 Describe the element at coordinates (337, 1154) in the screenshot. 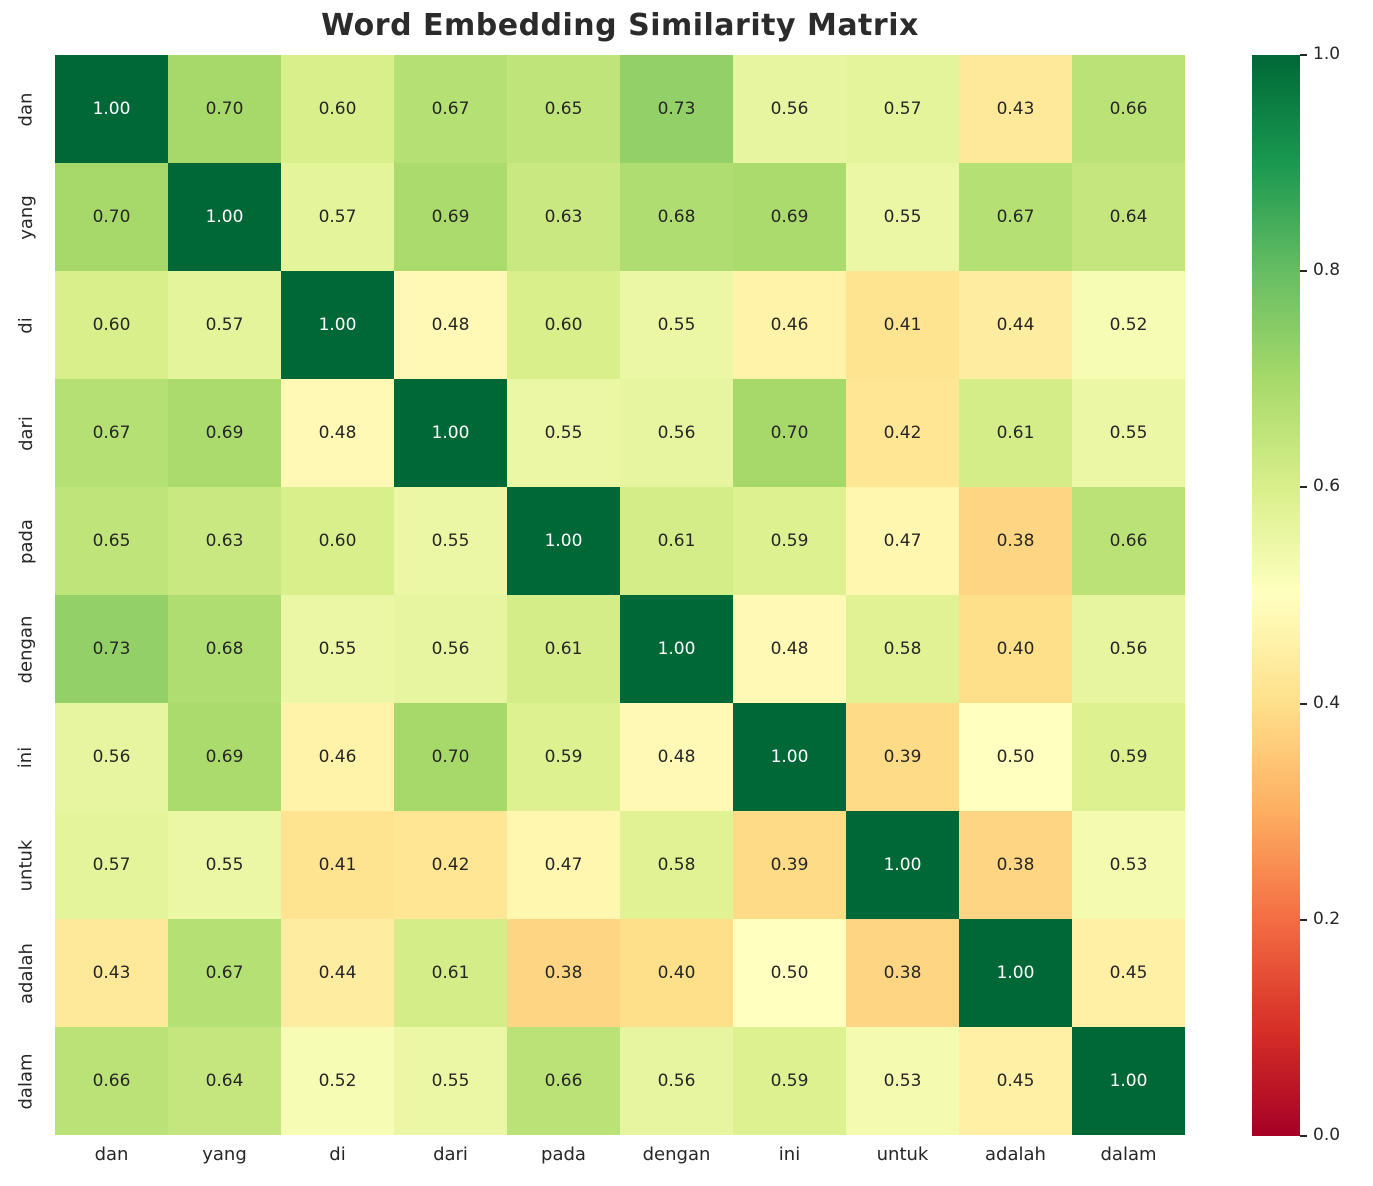

I see `x-tick-label: di` at that location.